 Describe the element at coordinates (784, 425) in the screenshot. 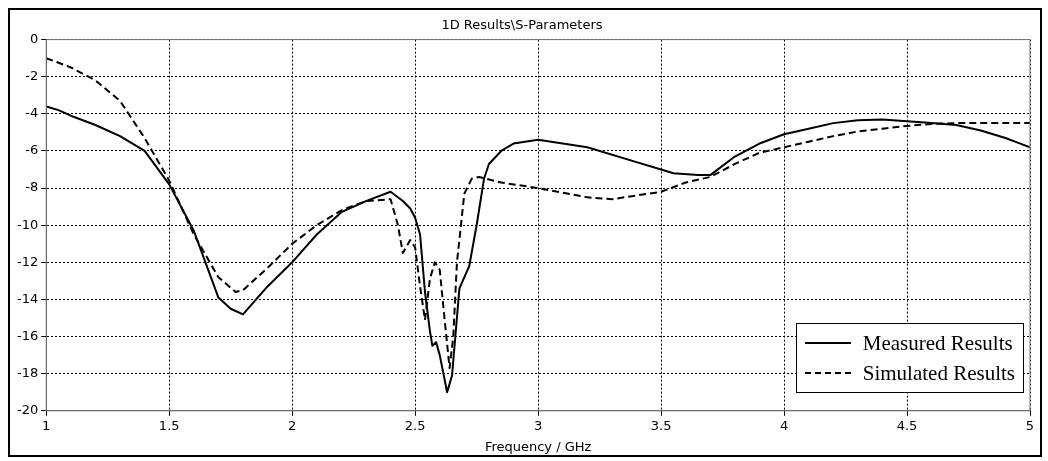

I see `x-tick-label: 4` at that location.